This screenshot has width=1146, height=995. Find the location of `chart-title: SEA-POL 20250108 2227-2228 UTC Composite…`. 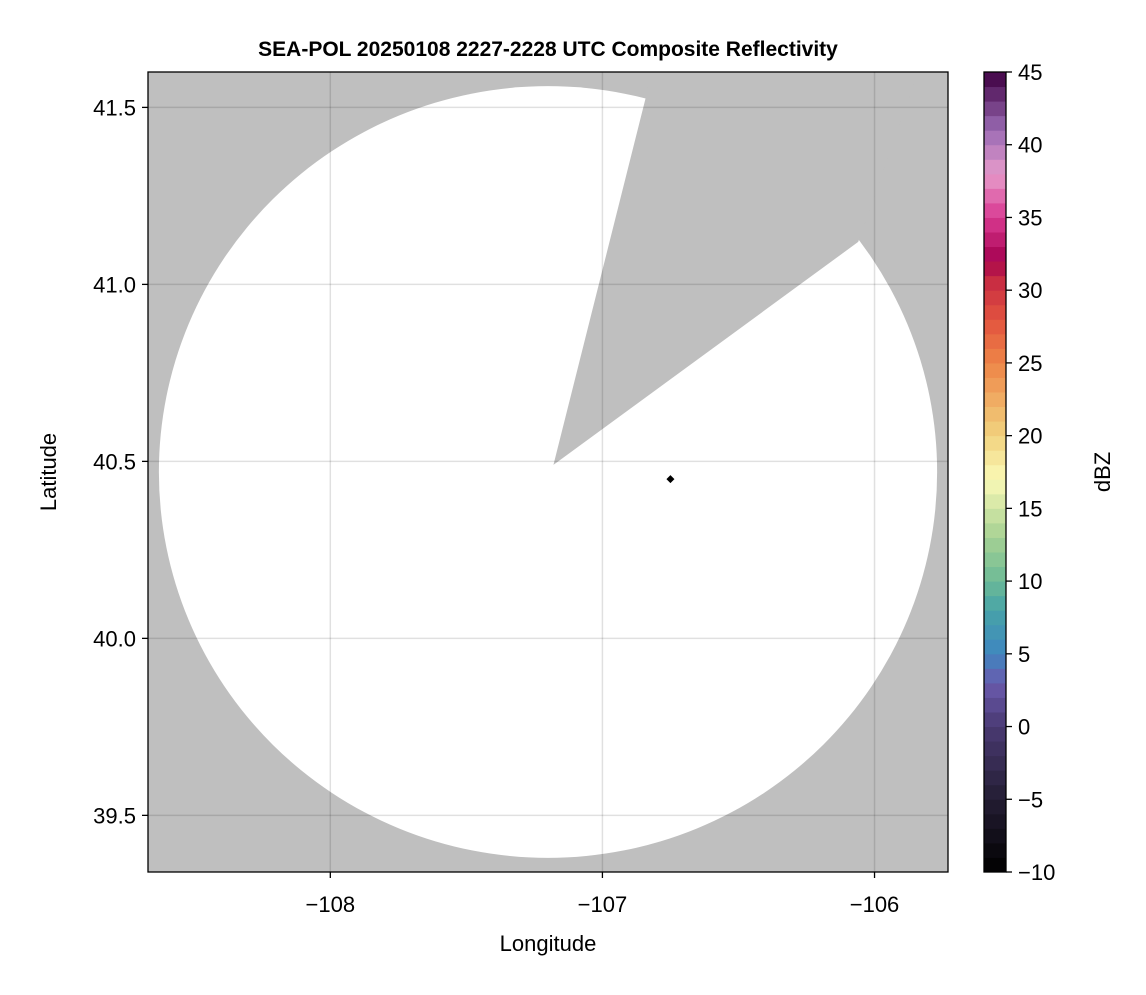

chart-title: SEA-POL 20250108 2227-2228 UTC Composite… is located at coordinates (548, 49).